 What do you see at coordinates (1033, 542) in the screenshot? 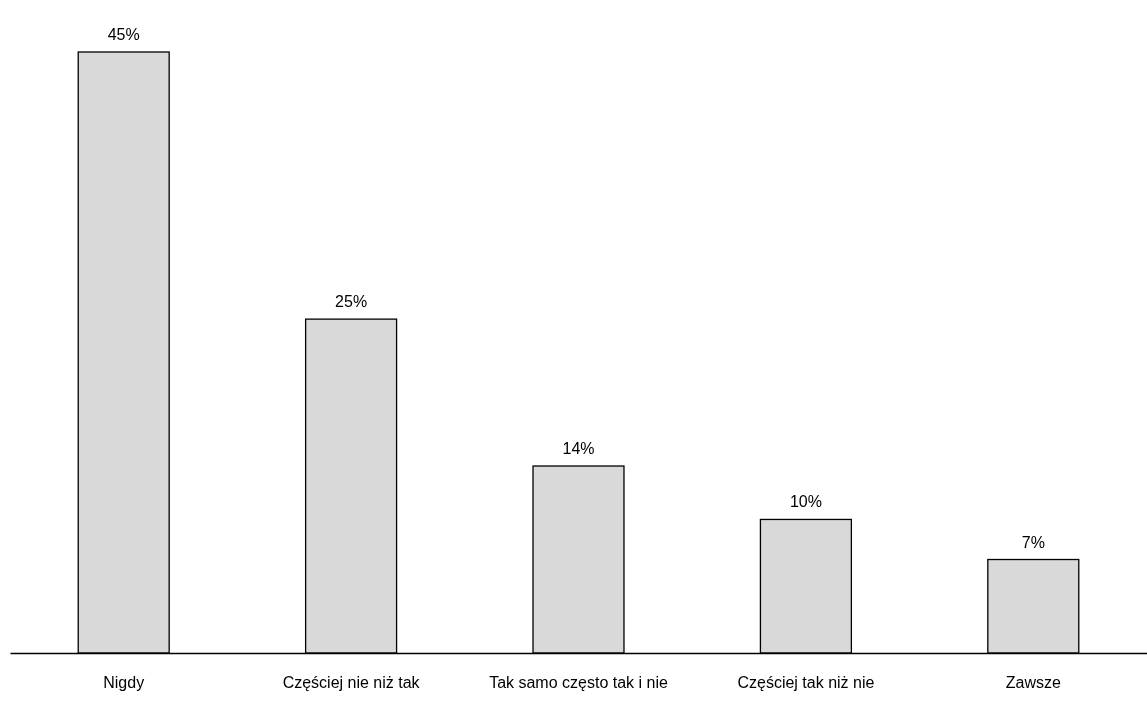
I see `data-label: 7%` at bounding box center [1033, 542].